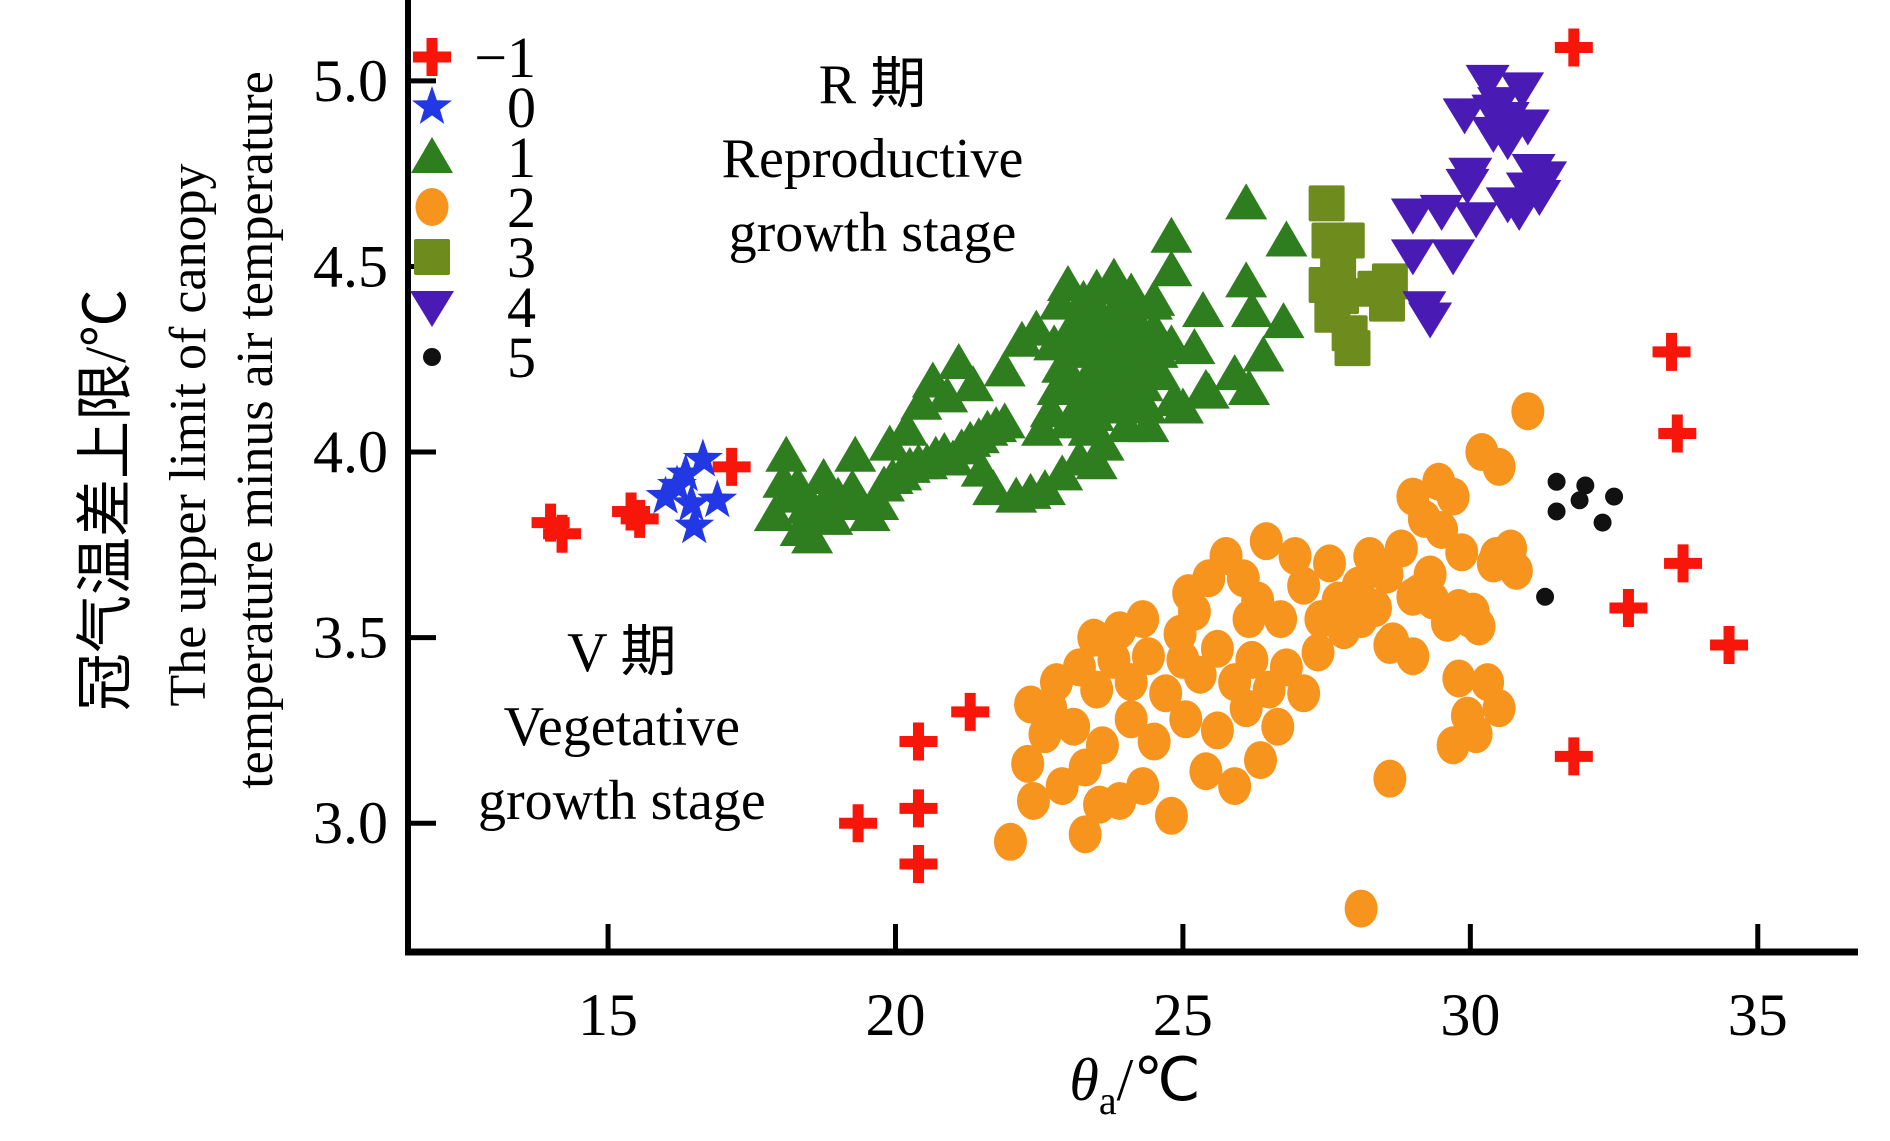  Describe the element at coordinates (105, 500) in the screenshot. I see `y-axis-label-cn: 冠气温差上限/℃` at that location.